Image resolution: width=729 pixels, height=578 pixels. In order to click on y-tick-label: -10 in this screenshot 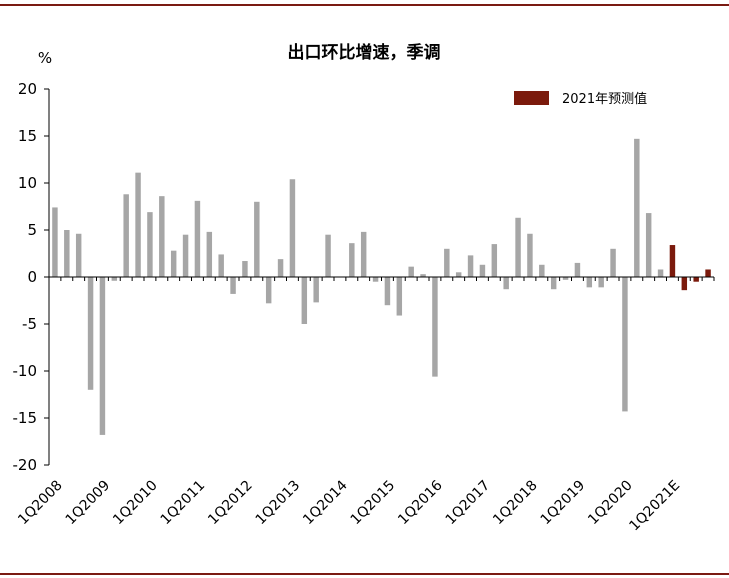, I will do `click(25, 371)`.